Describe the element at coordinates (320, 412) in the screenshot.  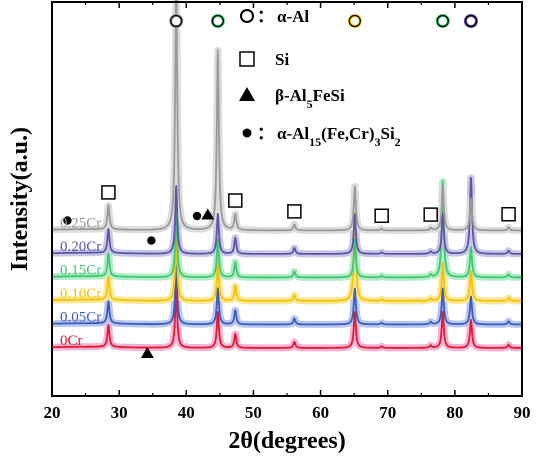
I see `x-tick-label: 60` at that location.